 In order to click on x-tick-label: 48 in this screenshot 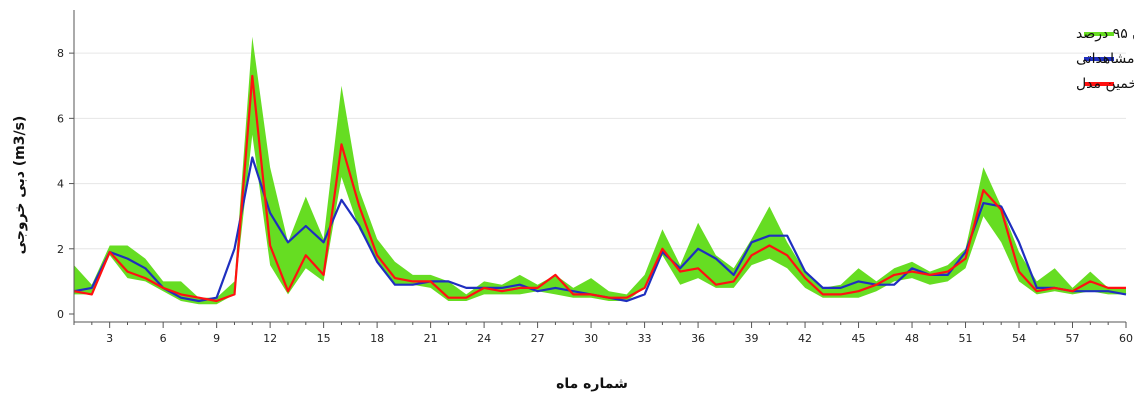, I will do `click(912, 338)`.